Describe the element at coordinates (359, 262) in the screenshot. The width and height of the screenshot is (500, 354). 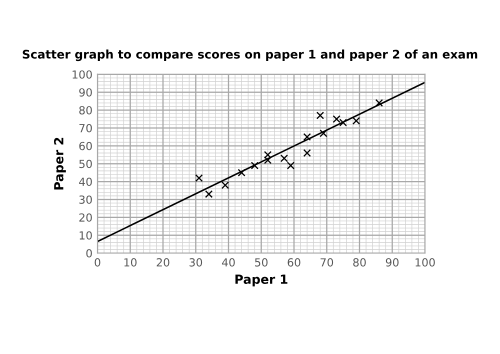
I see `x-tick-label: 80` at that location.